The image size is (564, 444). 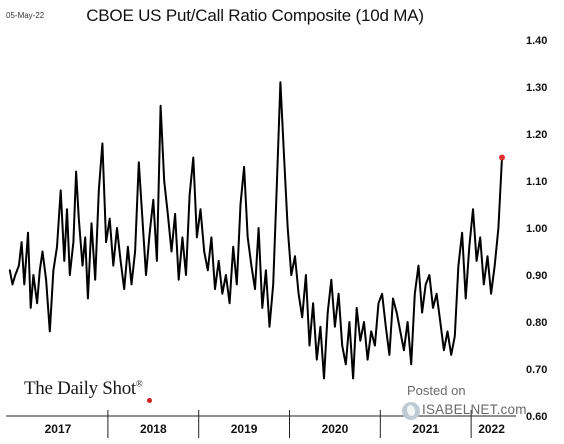 I want to click on date-stamp: 05-May-22, so click(x=25, y=15).